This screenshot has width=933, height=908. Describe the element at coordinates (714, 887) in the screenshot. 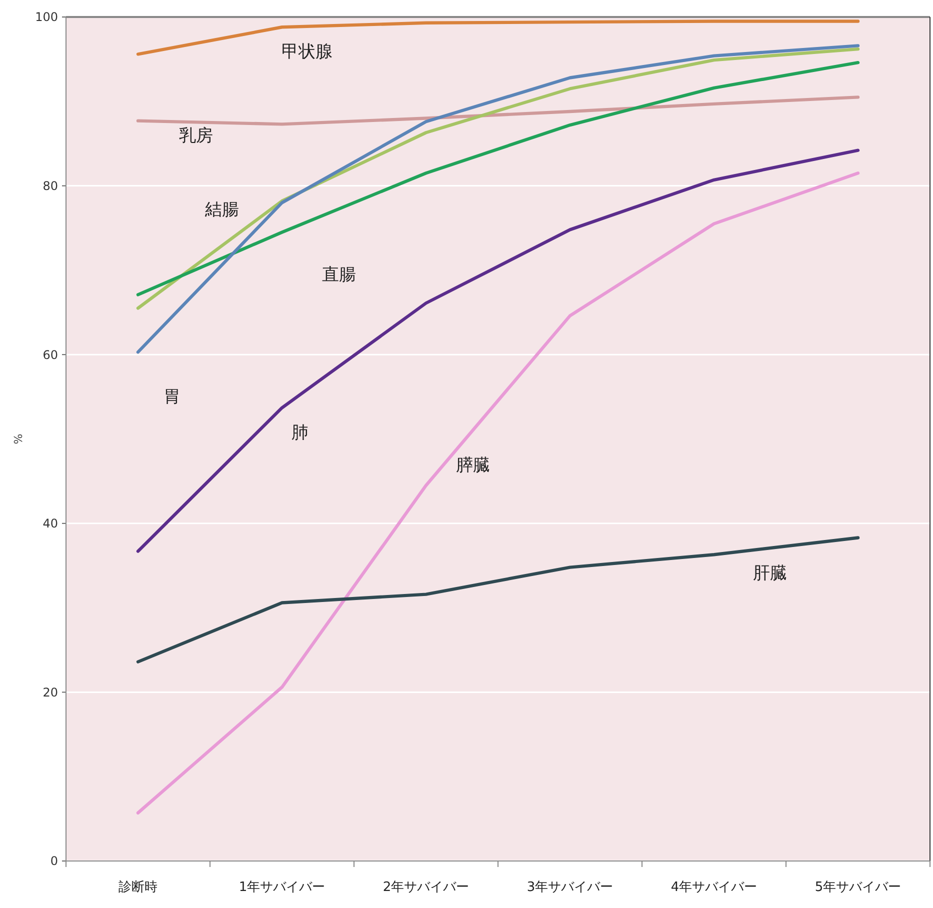

I see `x-tick-label: 4年サバイバー` at that location.